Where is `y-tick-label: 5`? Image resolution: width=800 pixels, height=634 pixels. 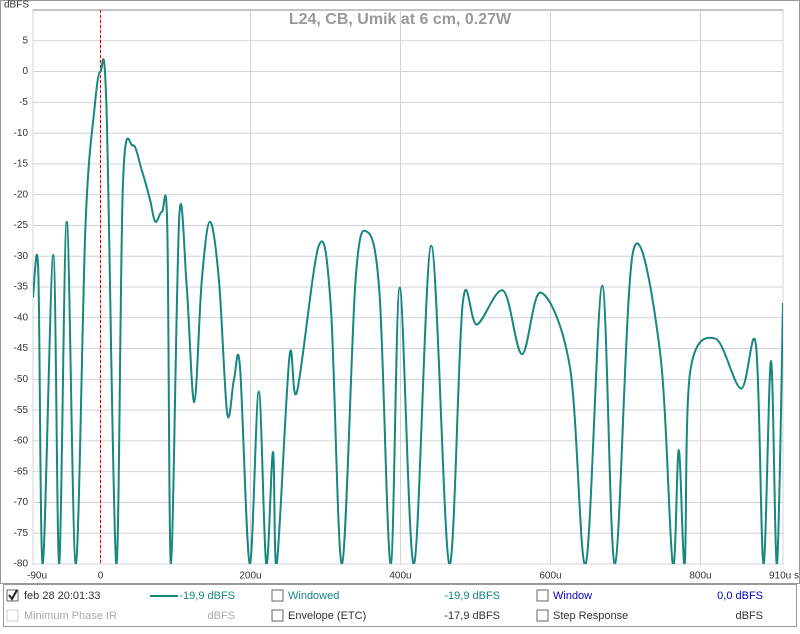
y-tick-label: 5 is located at coordinates (25, 40).